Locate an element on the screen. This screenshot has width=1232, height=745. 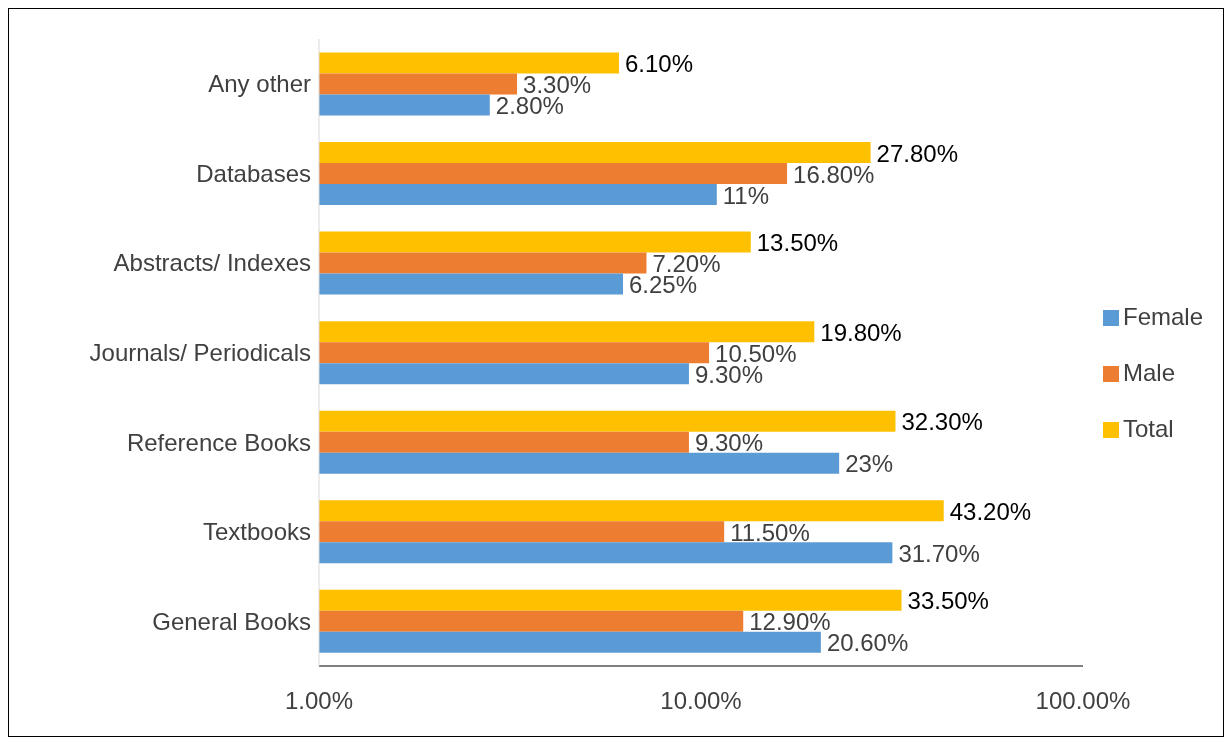
data-label: 43.20% is located at coordinates (990, 511).